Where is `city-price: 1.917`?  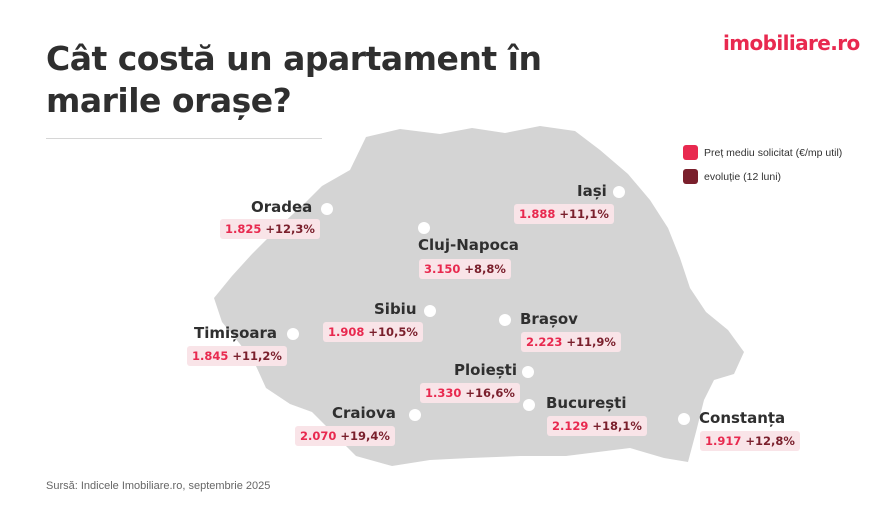
city-price: 1.917 is located at coordinates (723, 441).